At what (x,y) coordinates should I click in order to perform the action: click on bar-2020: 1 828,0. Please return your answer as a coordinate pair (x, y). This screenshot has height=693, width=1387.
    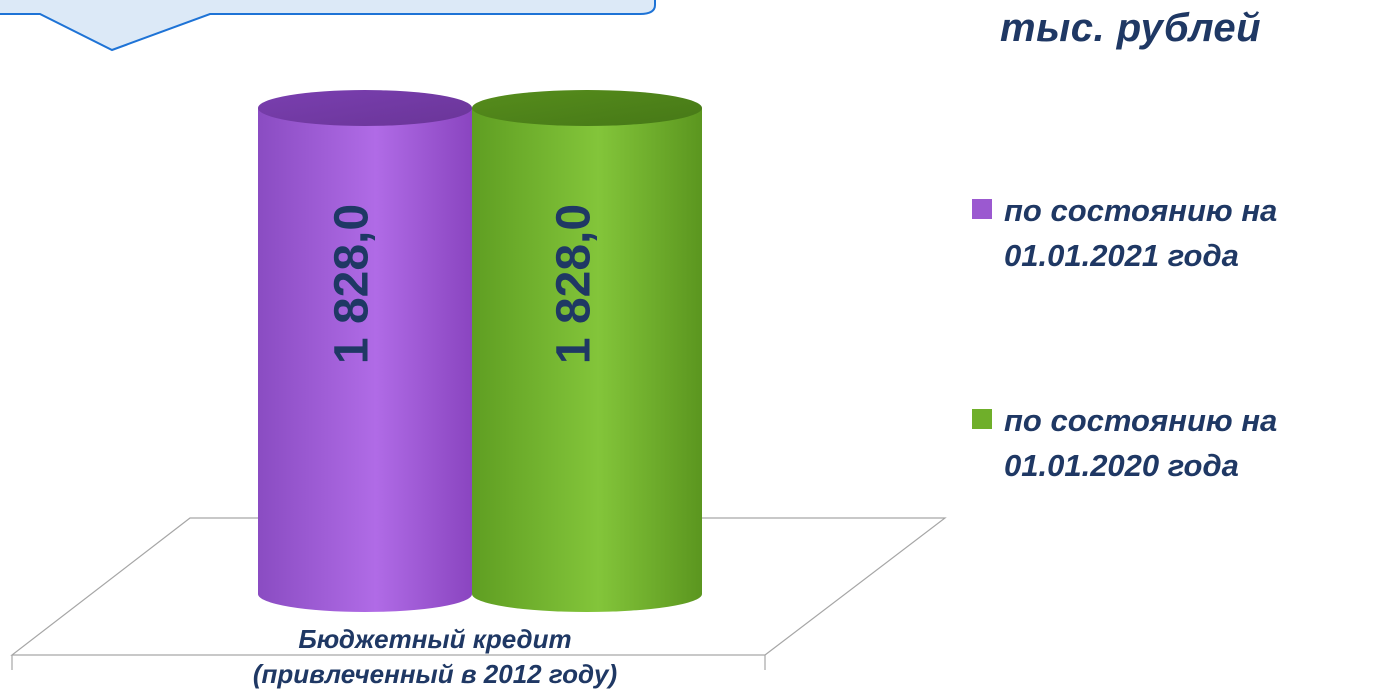
    Looking at the image, I should click on (587, 351).